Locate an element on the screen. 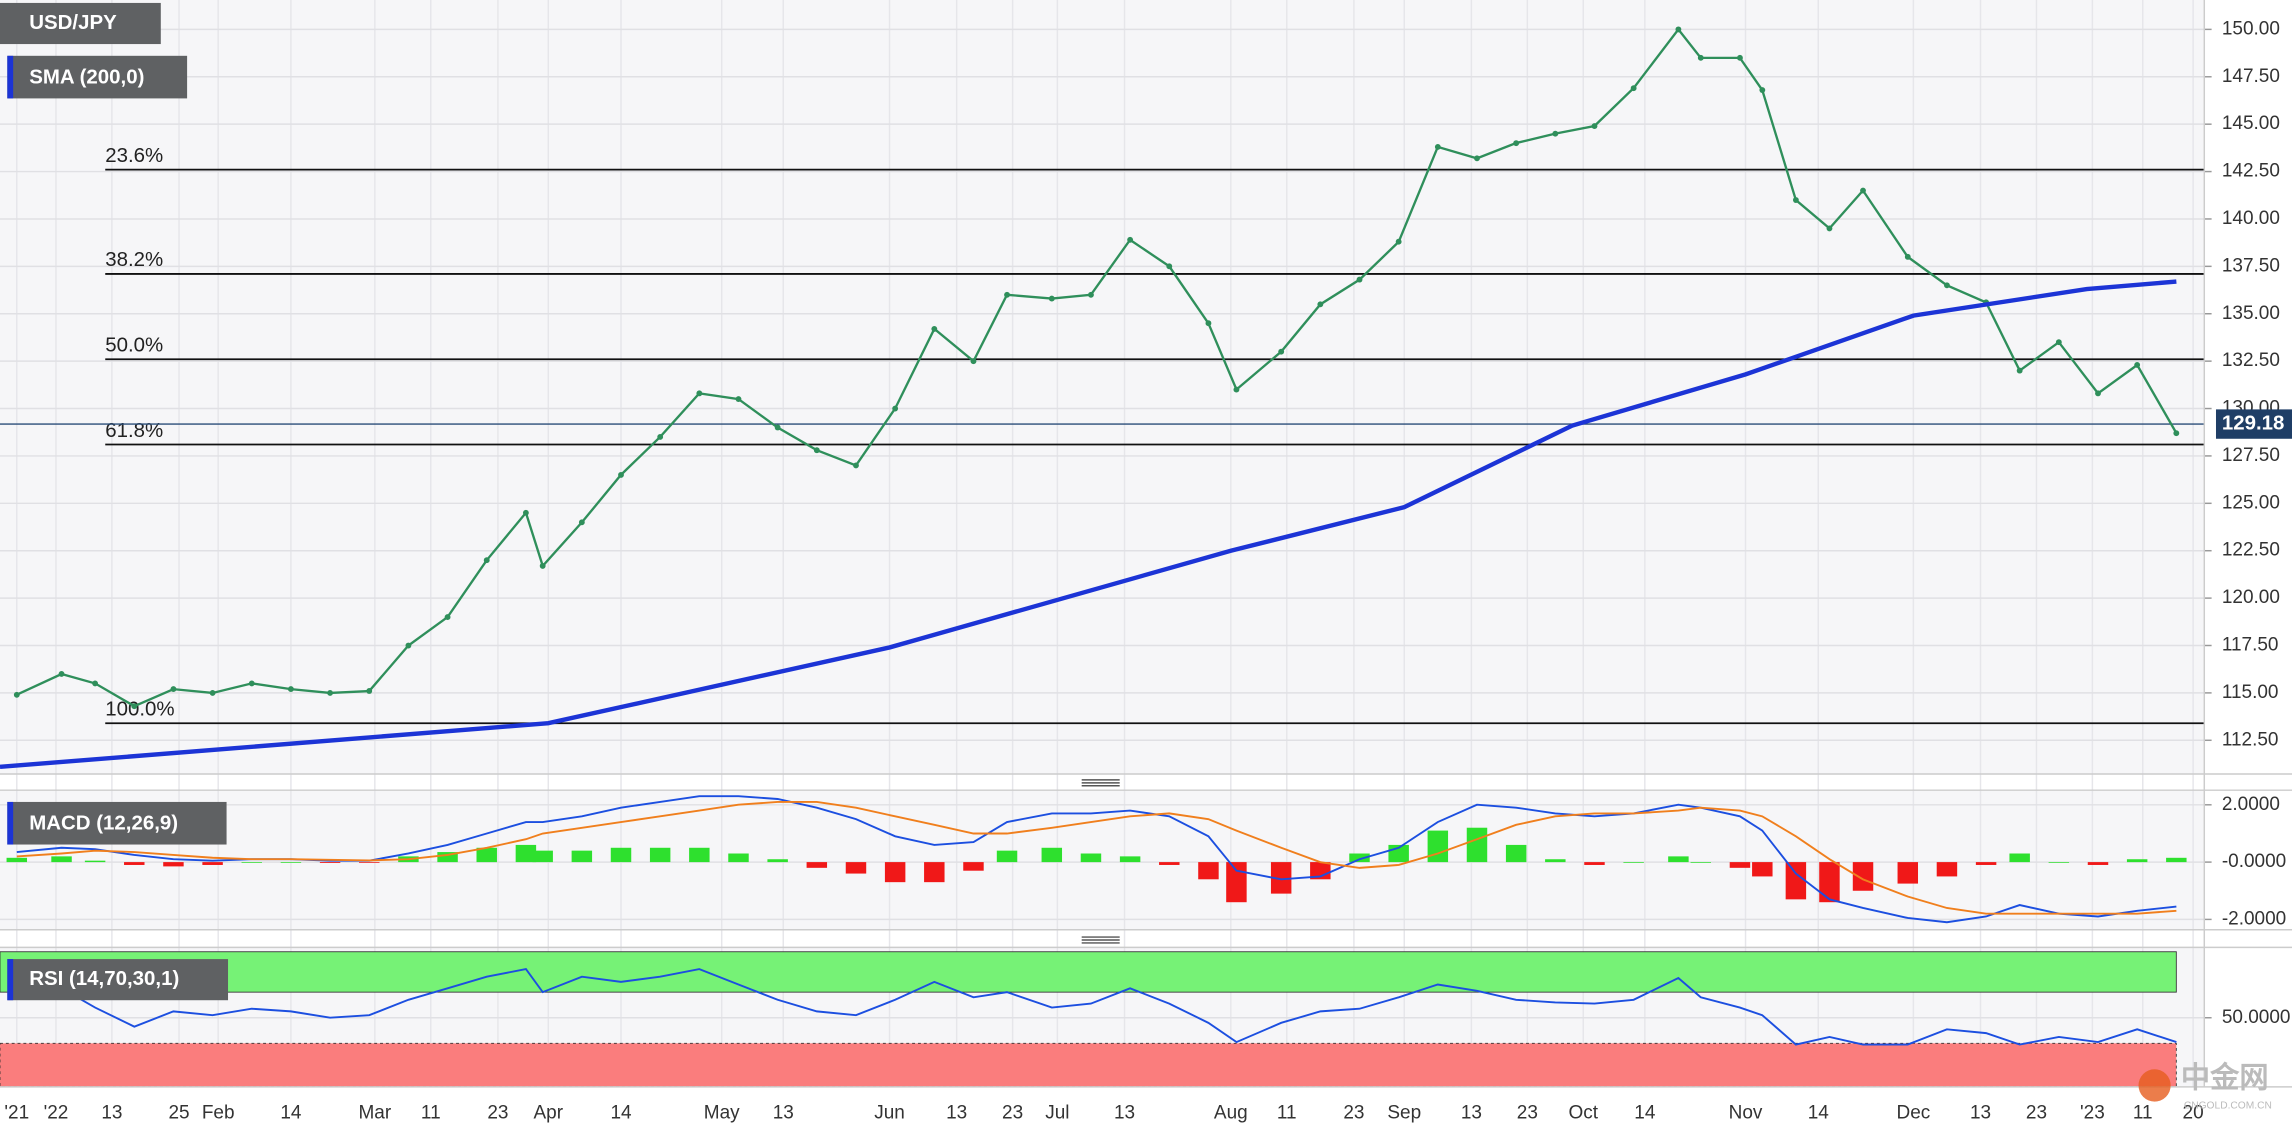 The height and width of the screenshot is (1128, 2292). y-tick-label: 142.50 is located at coordinates (2251, 171).